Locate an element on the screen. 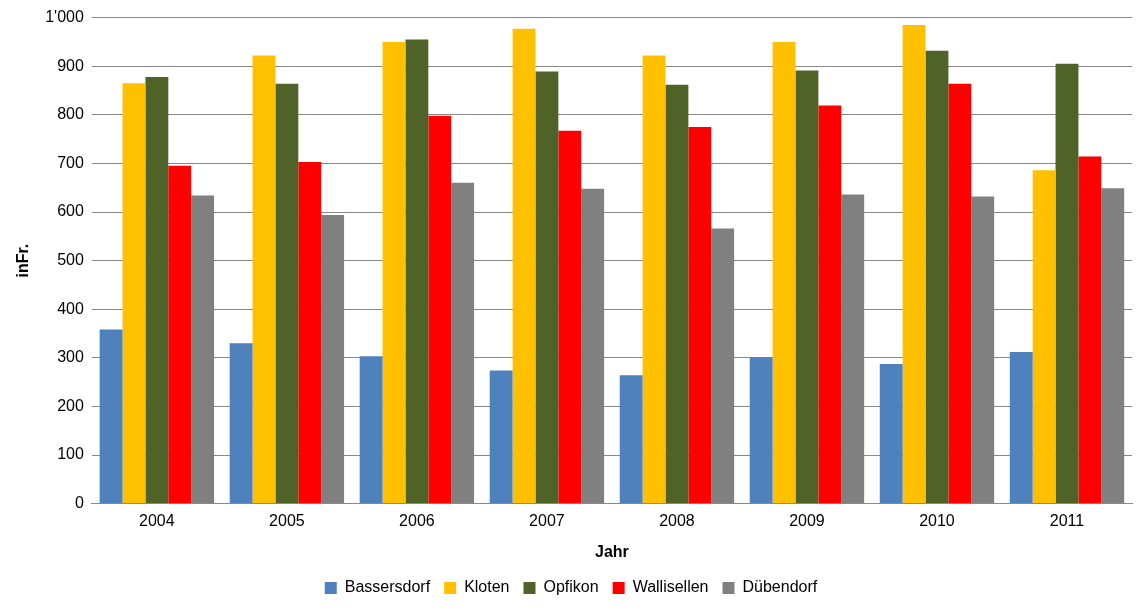 The height and width of the screenshot is (612, 1142). legend-label: Opfikon is located at coordinates (571, 587).